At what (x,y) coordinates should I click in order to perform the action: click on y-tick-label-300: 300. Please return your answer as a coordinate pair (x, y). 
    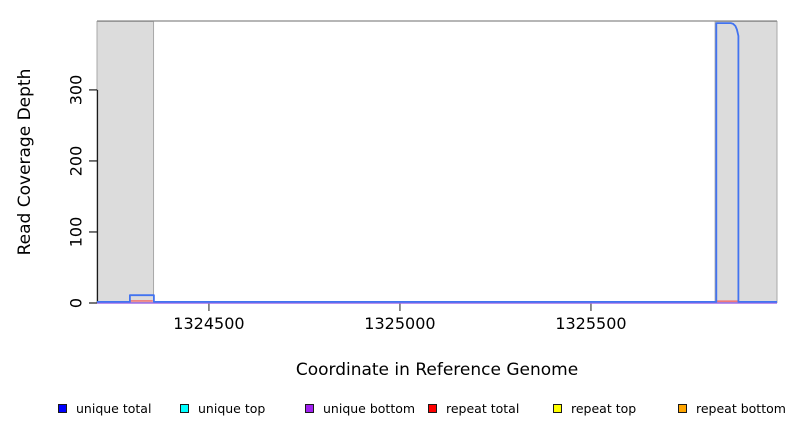
    Looking at the image, I should click on (76, 90).